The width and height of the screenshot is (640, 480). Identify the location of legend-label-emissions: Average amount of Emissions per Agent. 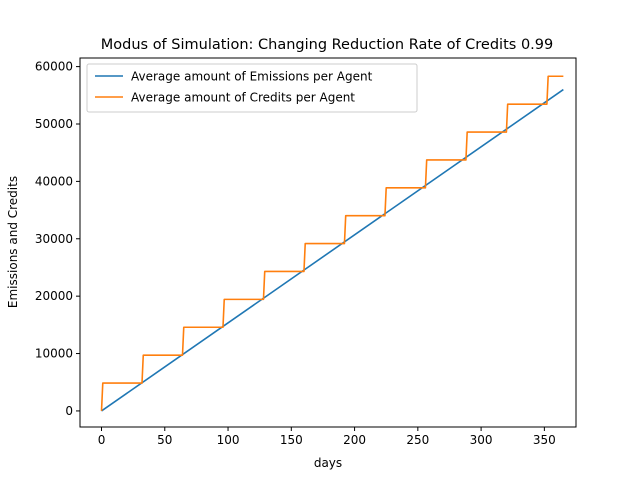
(252, 77).